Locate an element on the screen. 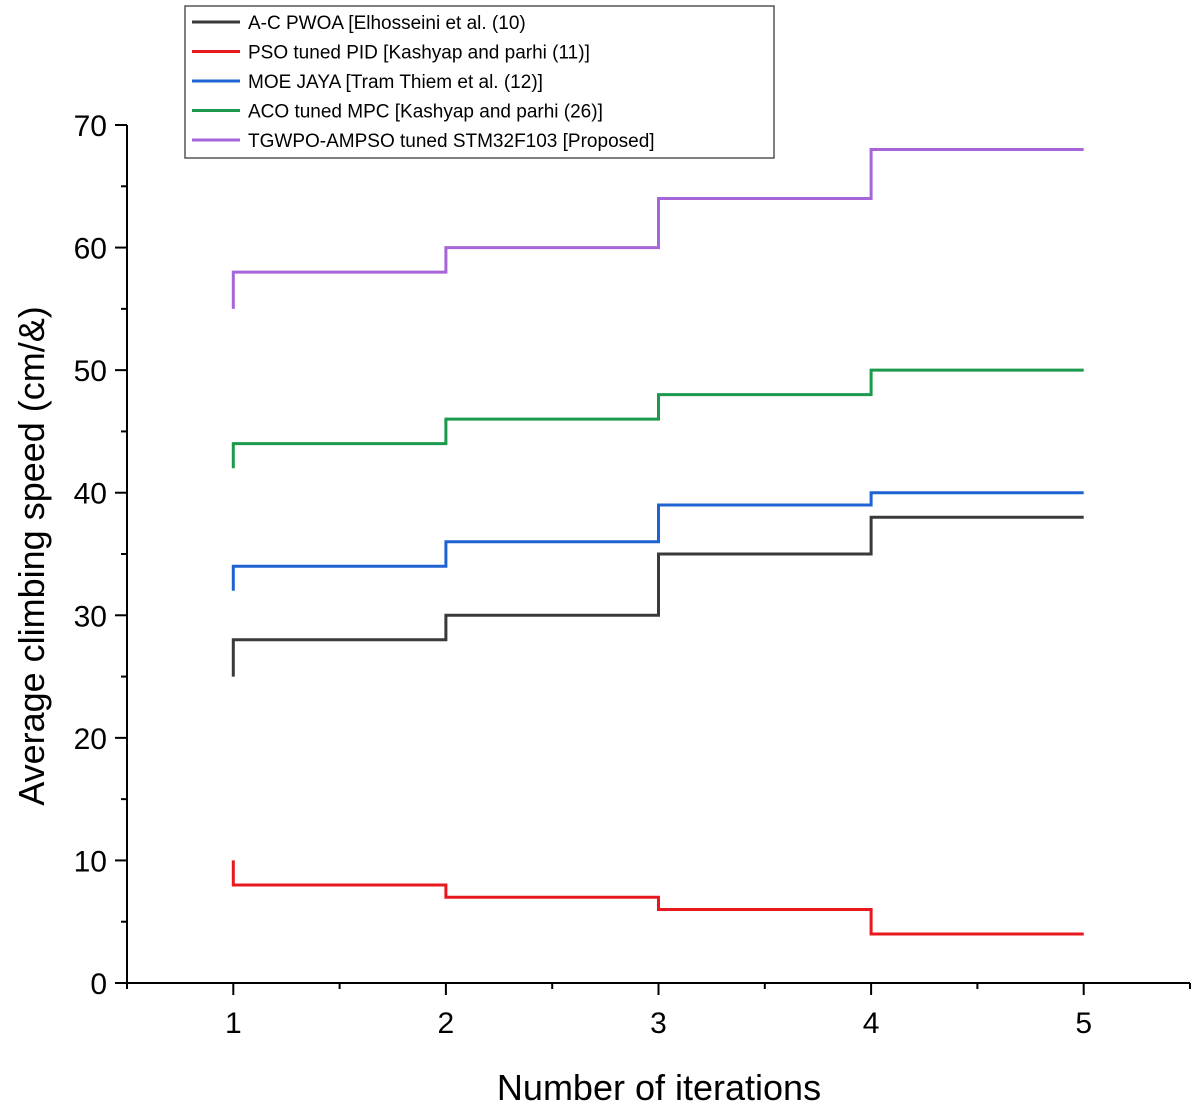  y-tick-label: 50 is located at coordinates (90, 371).